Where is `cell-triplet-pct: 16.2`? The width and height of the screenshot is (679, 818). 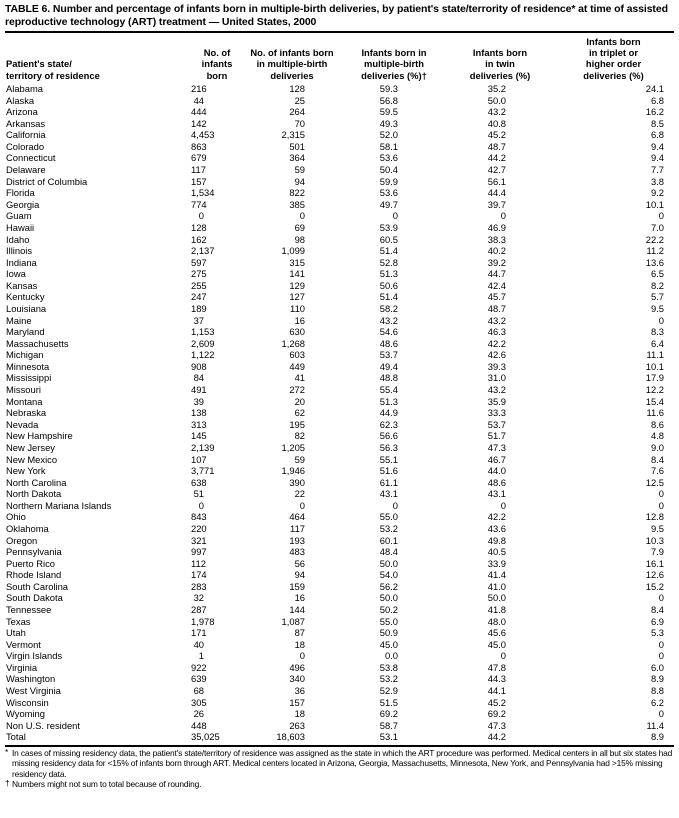
cell-triplet-pct: 16.2 is located at coordinates (654, 112).